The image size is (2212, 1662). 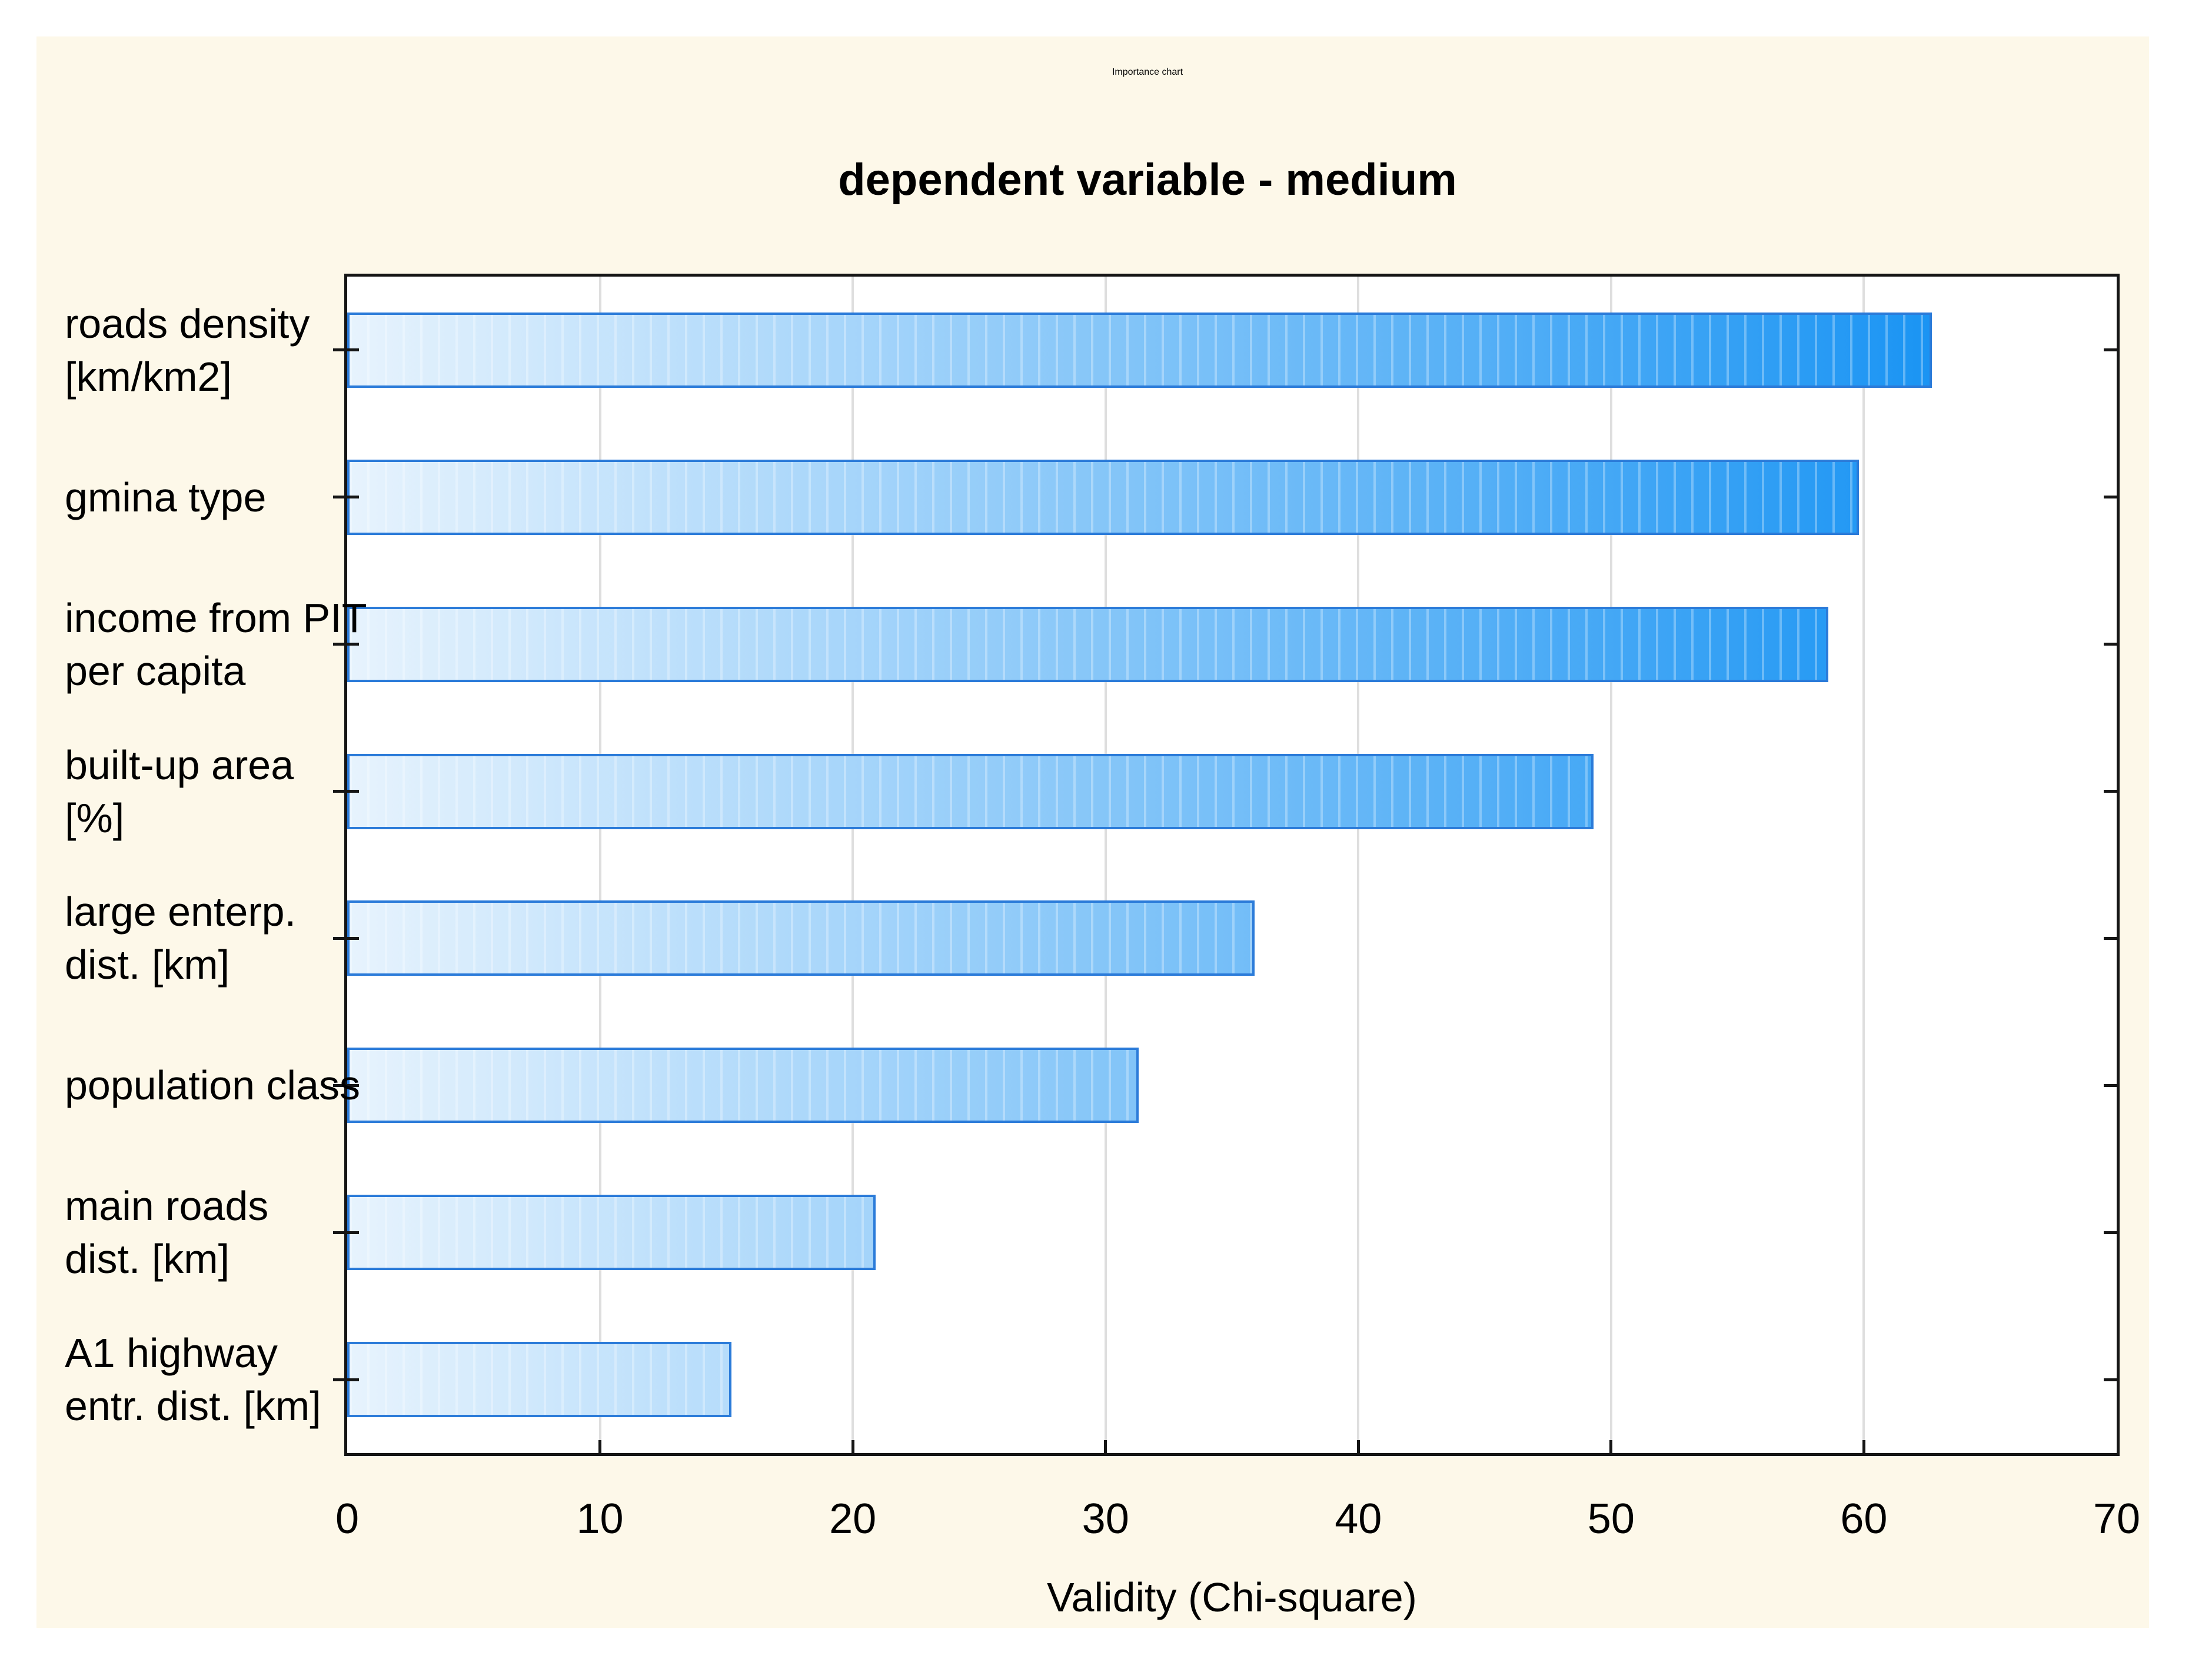 I want to click on category-label: A1 highway entr. dist. [km], so click(x=203, y=1379).